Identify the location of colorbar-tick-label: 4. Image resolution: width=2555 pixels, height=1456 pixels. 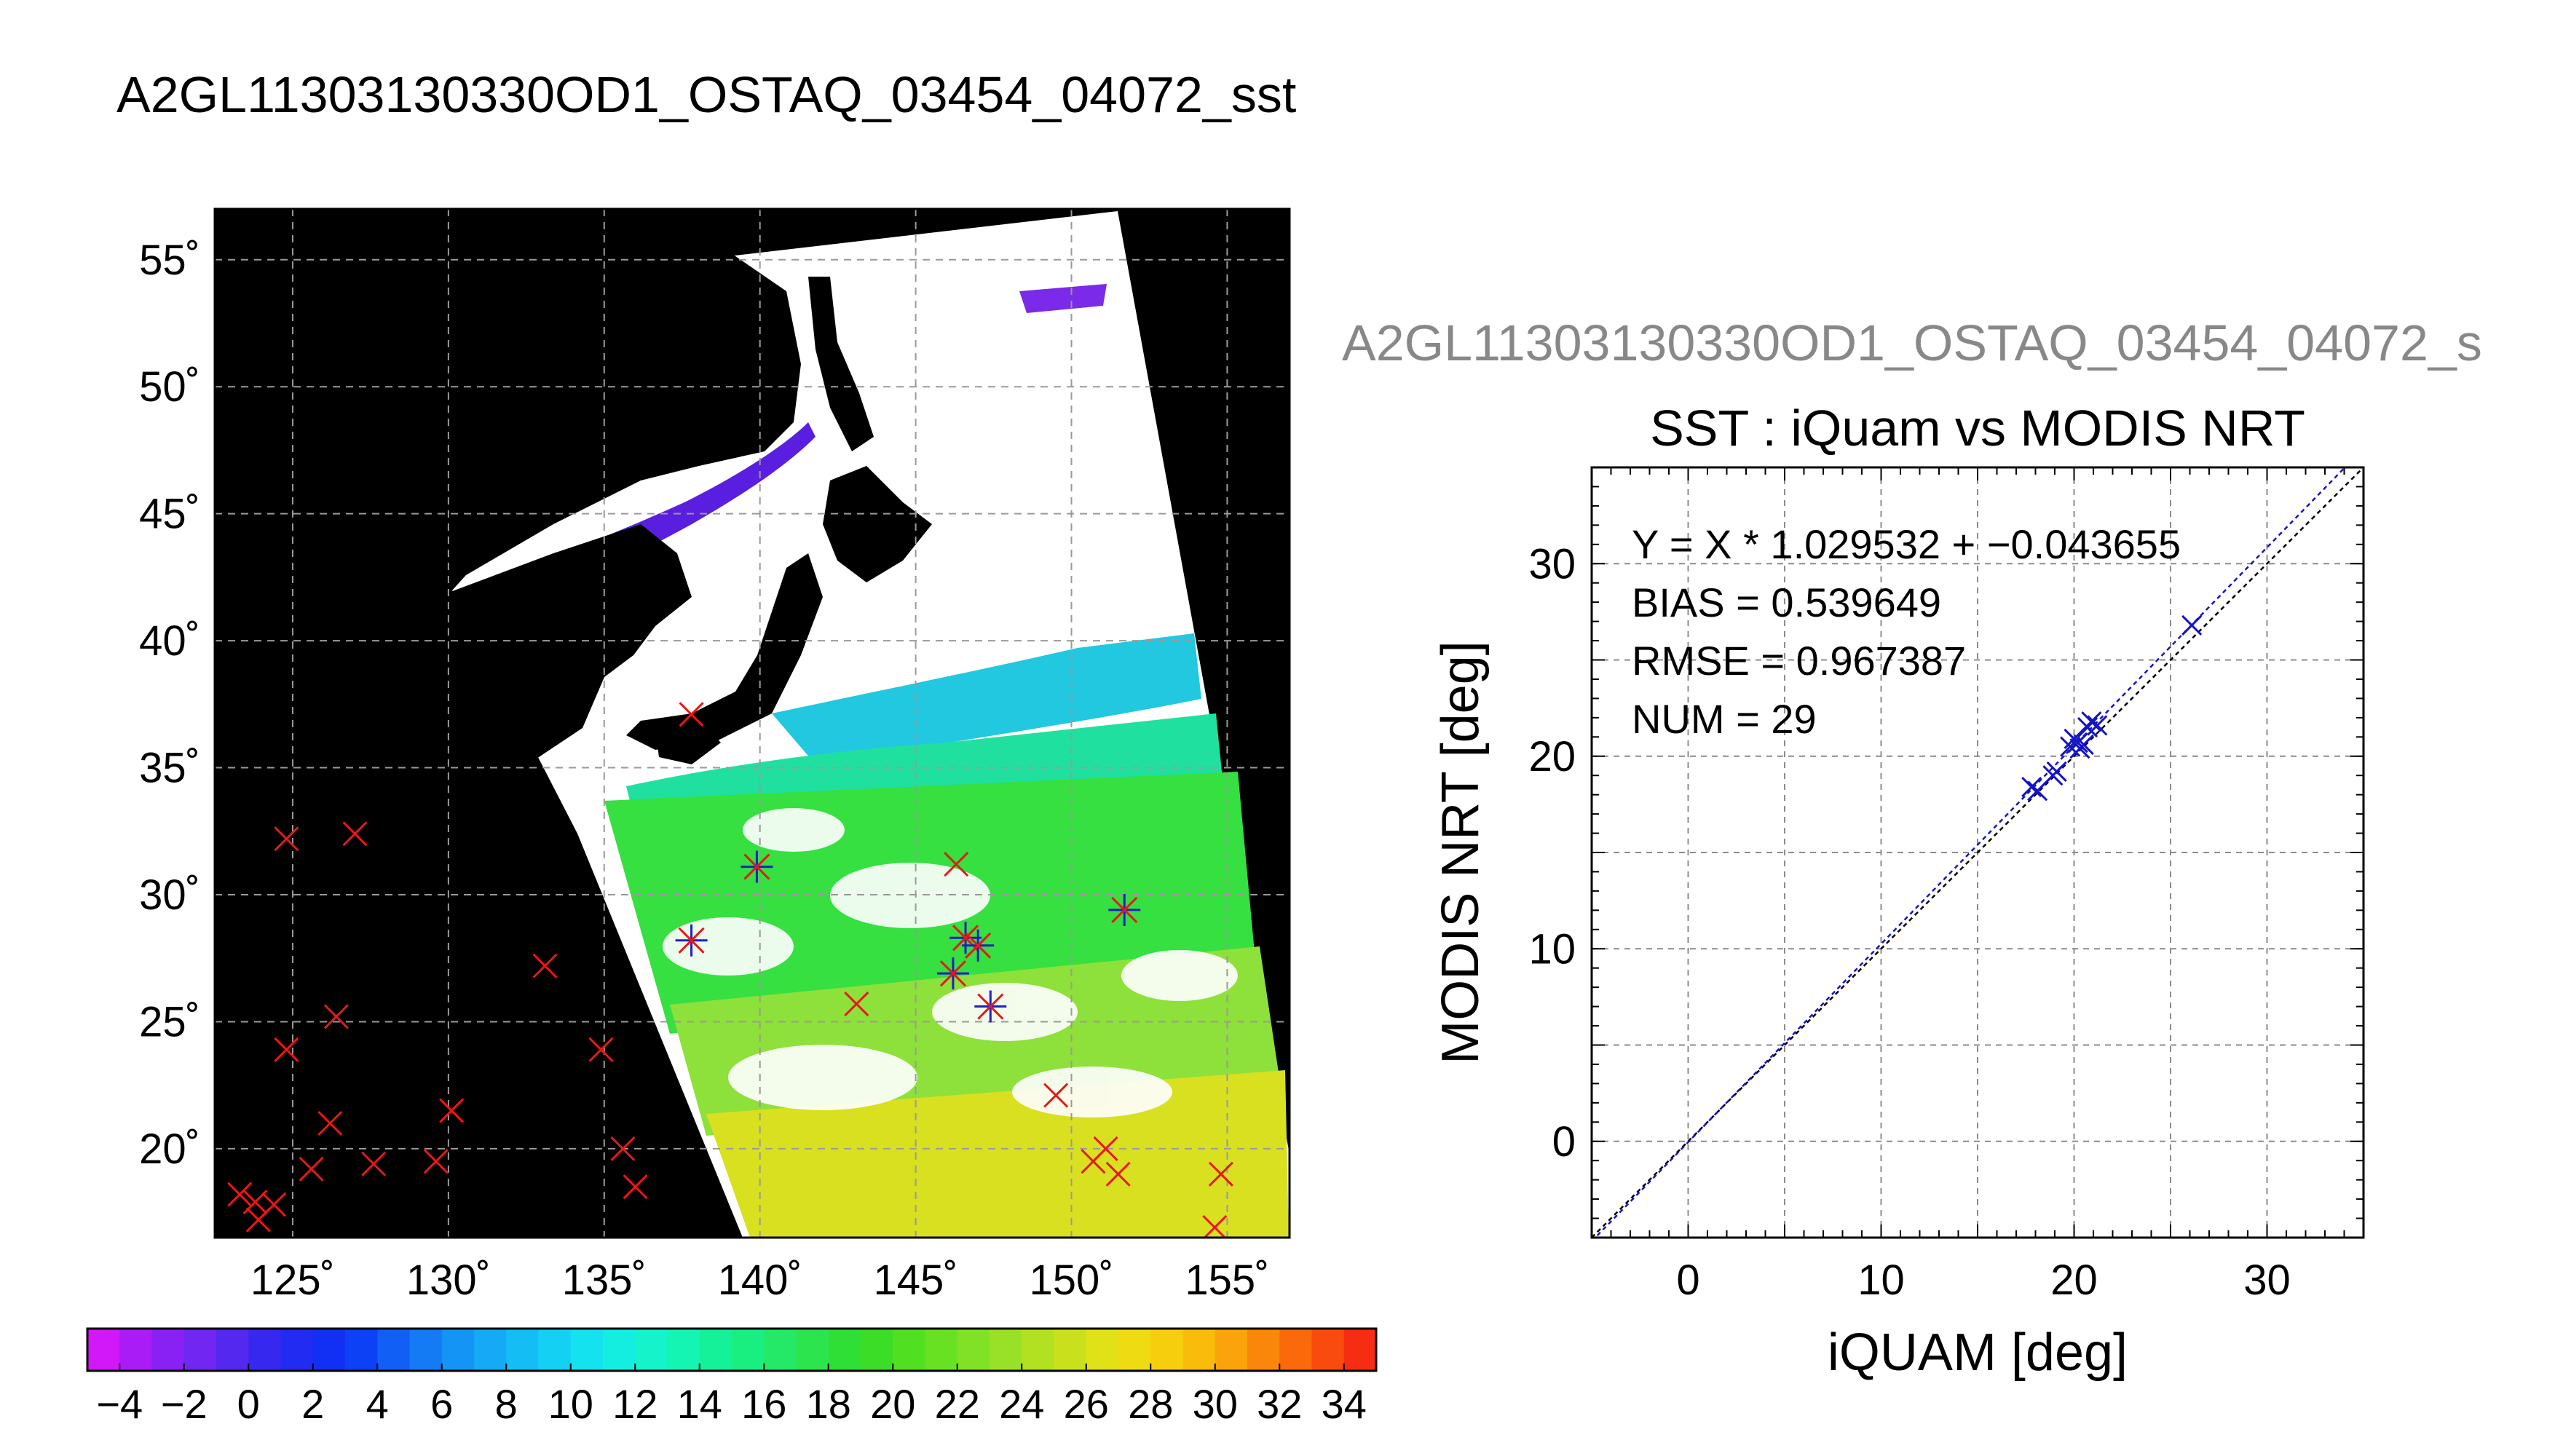
(377, 1404).